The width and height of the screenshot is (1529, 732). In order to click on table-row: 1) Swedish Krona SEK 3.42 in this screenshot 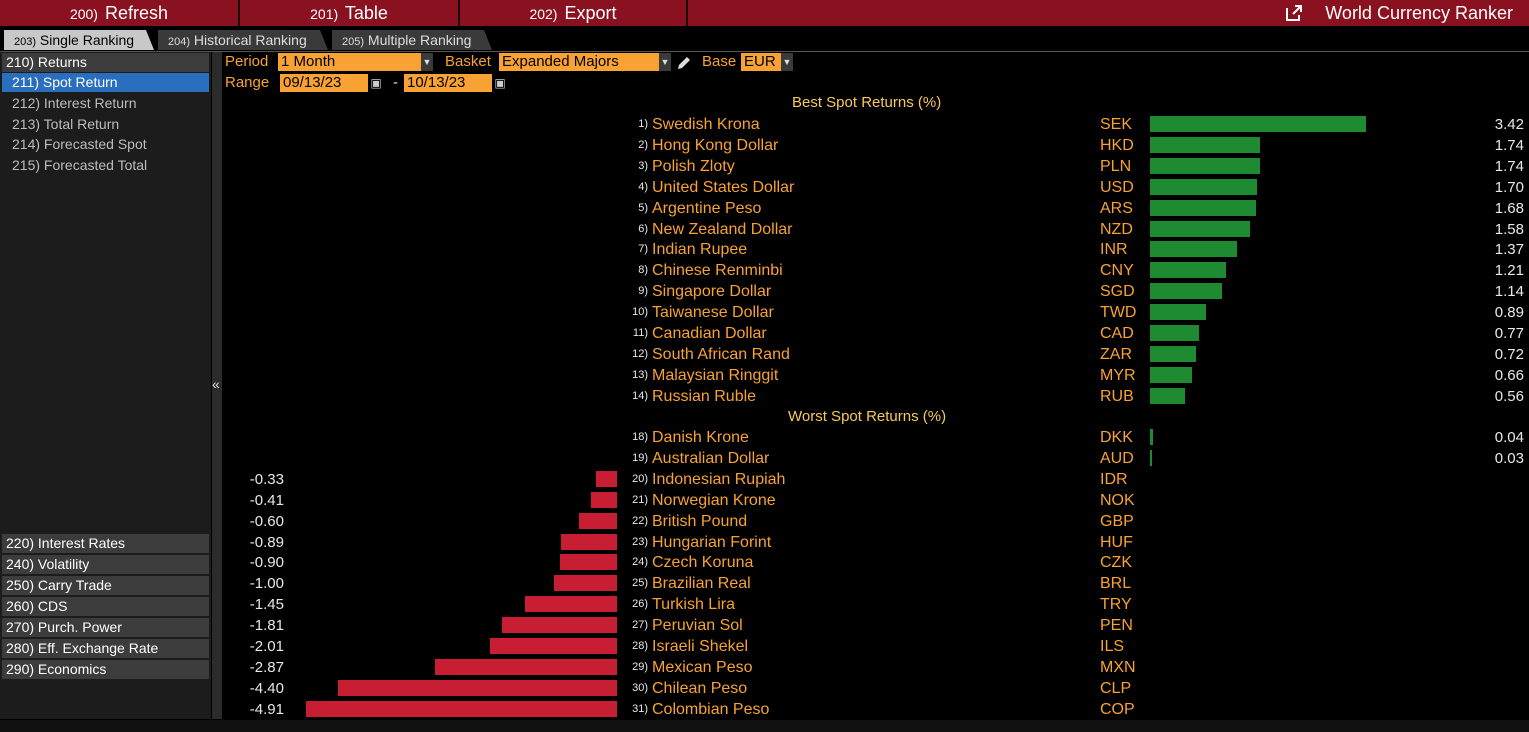, I will do `click(875, 124)`.